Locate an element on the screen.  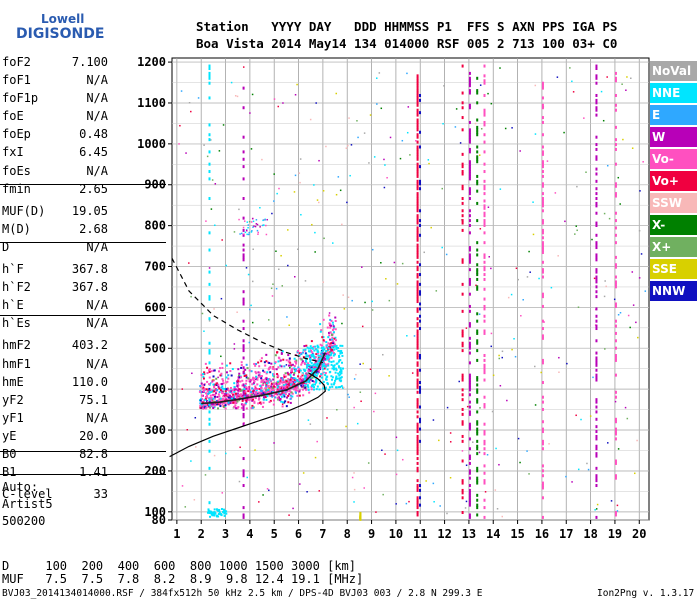
param-value: N/A is located at coordinates (97, 116).